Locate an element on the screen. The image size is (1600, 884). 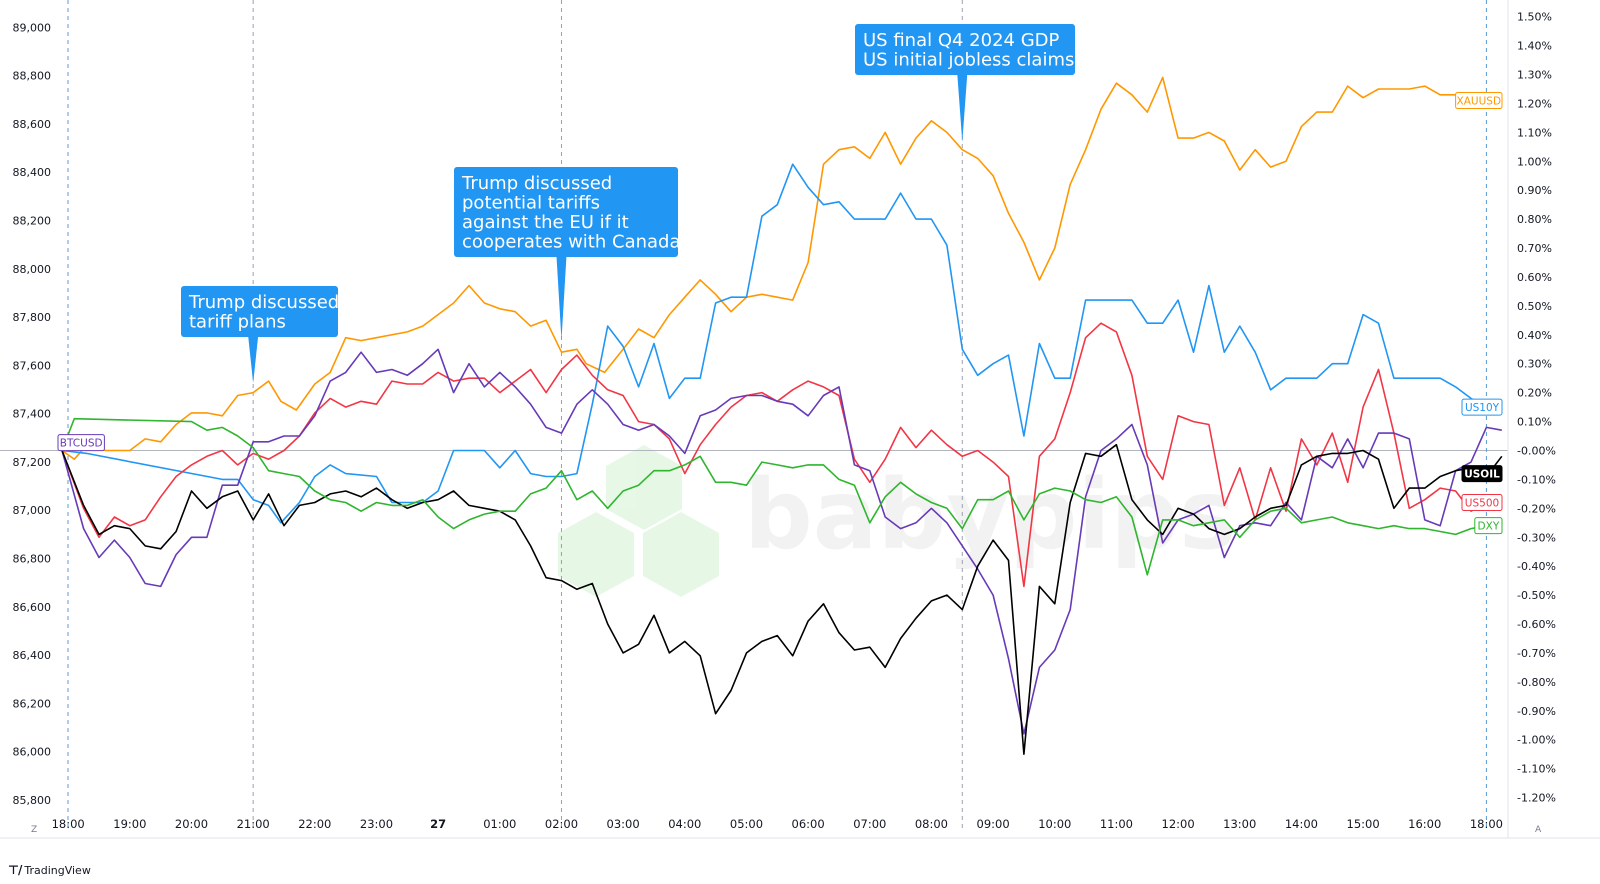
tradingview-label: TradingView is located at coordinates (57, 870).